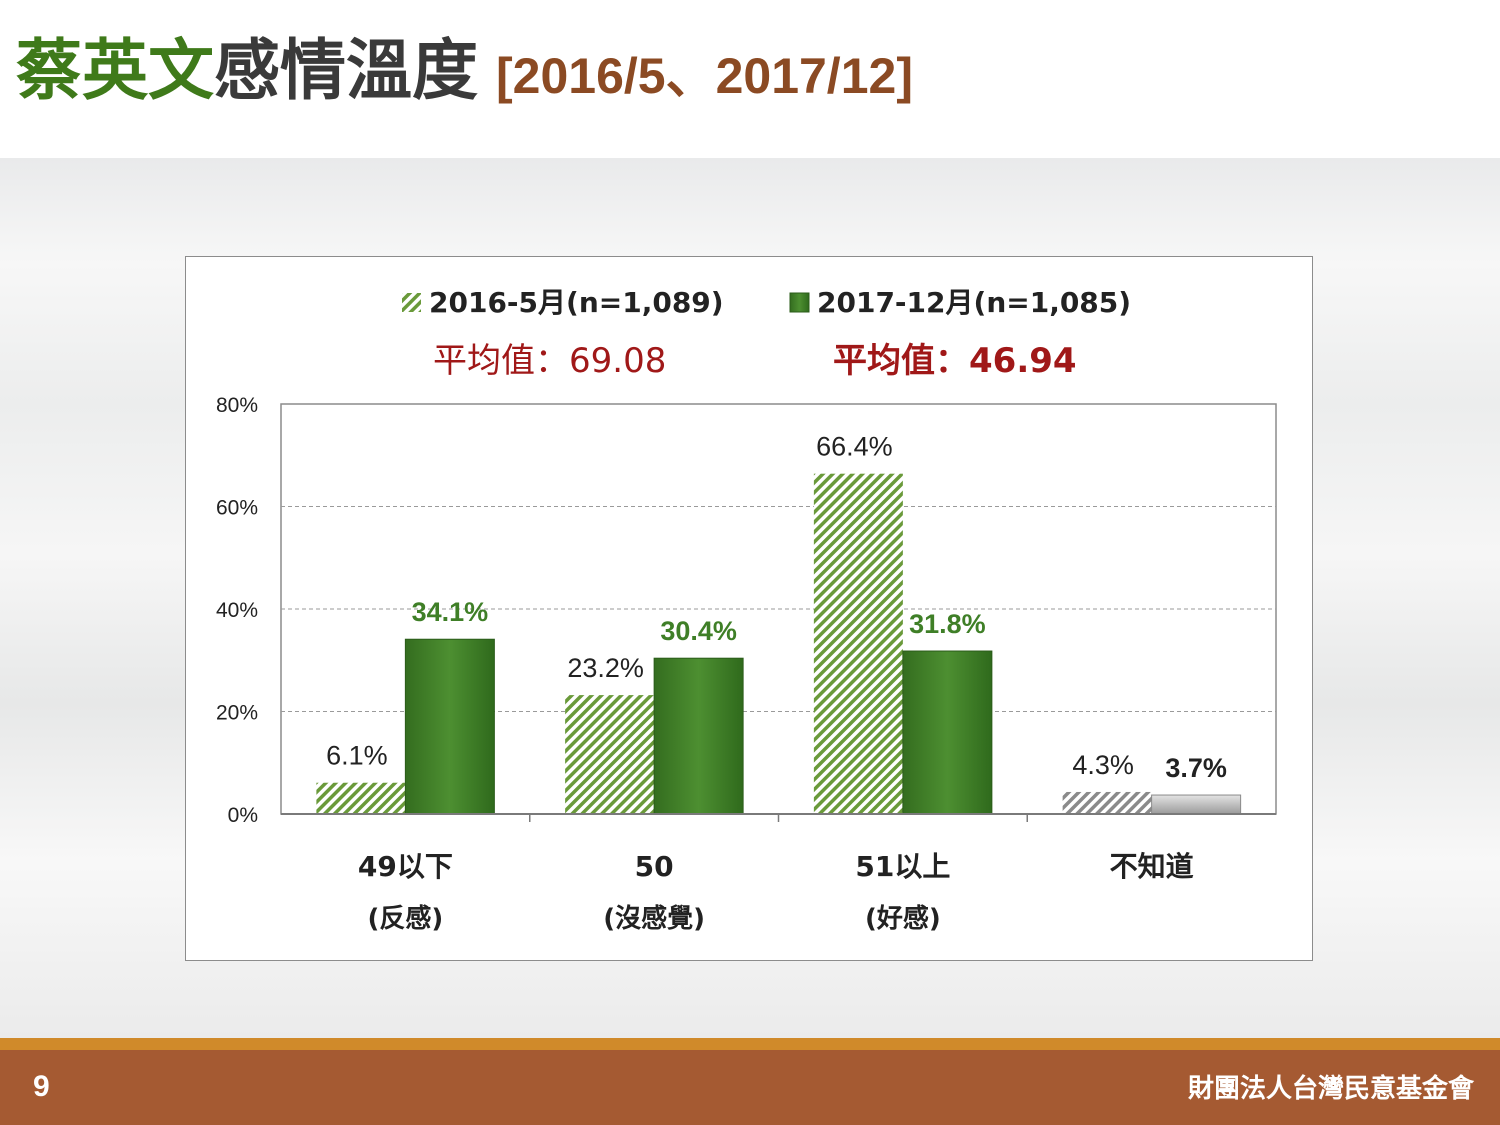  I want to click on data-label: 3.7%, so click(1196, 768).